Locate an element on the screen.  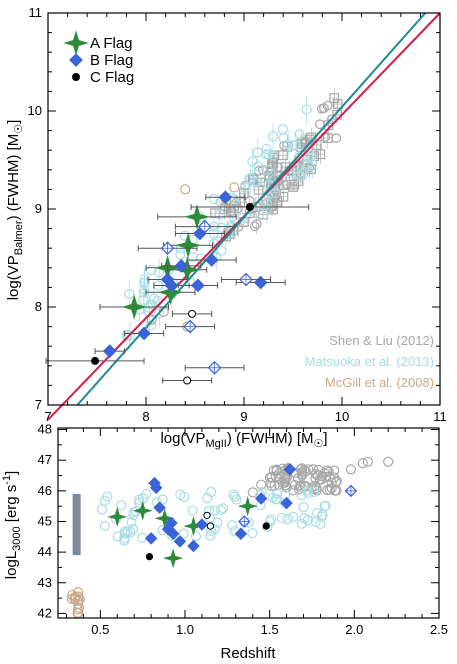
y-tick-label: 46 is located at coordinates (45, 490).